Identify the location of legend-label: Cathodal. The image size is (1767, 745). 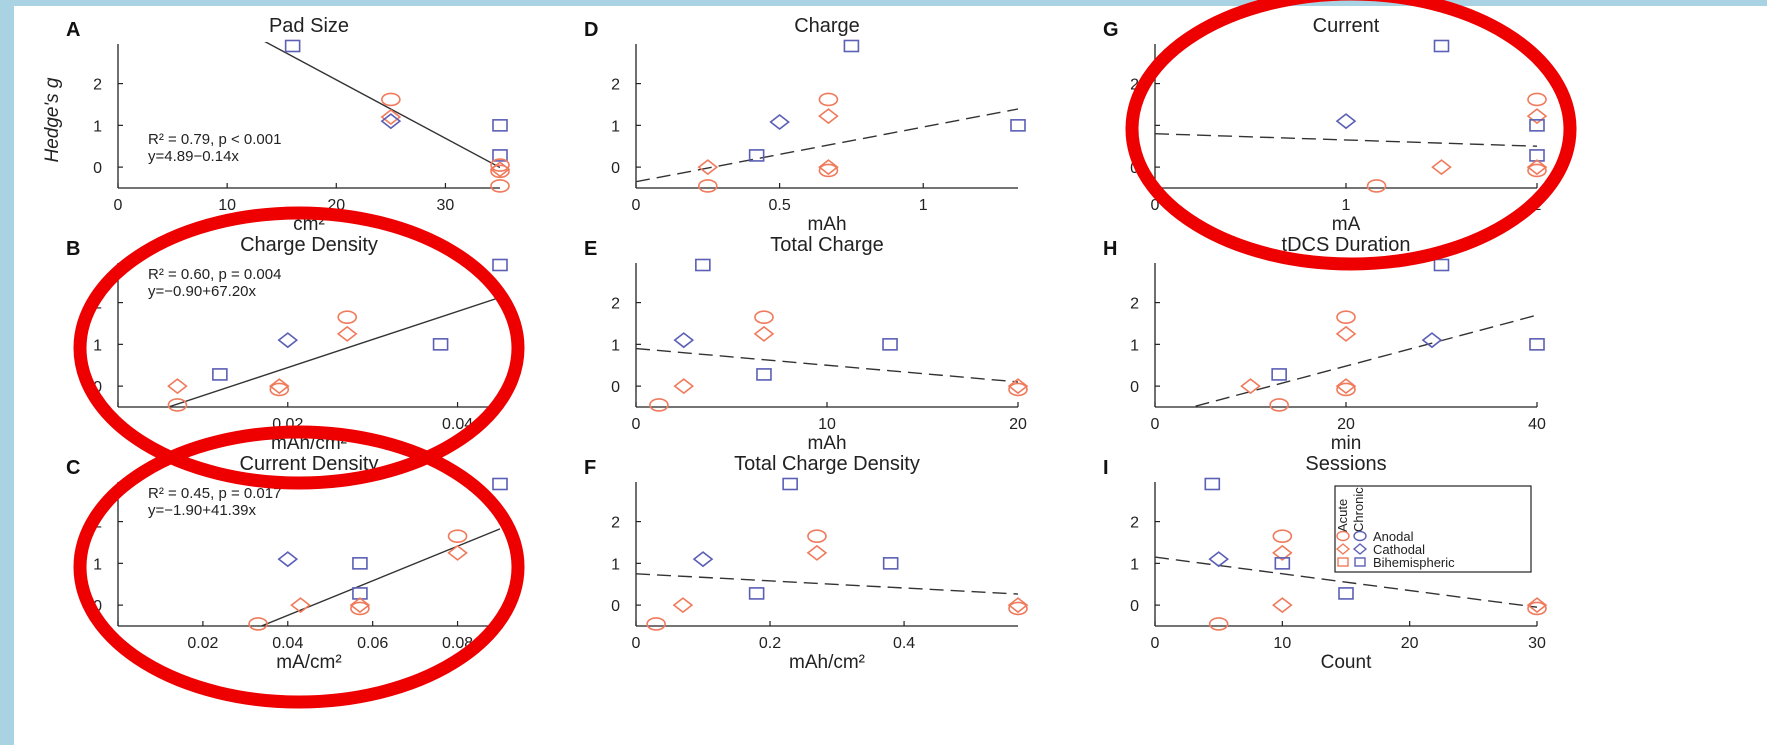
(1399, 549).